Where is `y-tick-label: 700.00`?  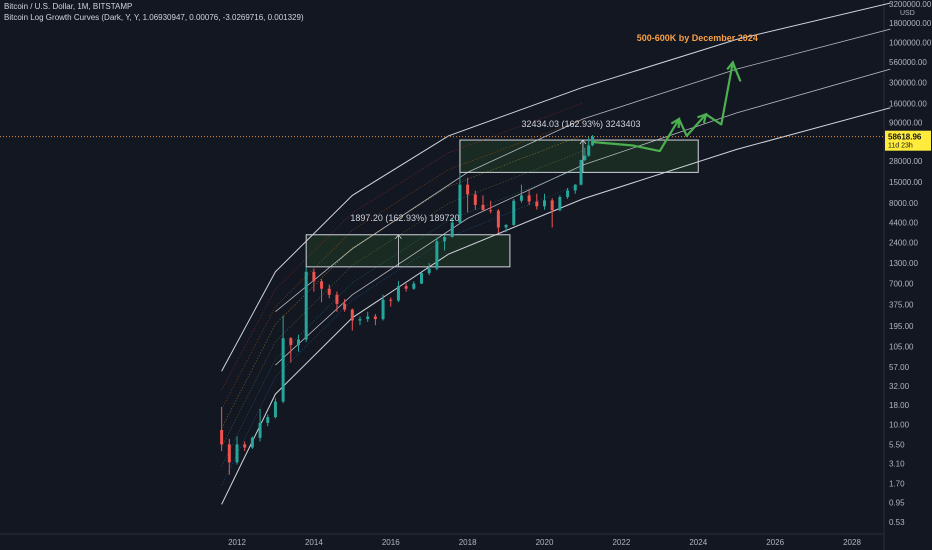 y-tick-label: 700.00 is located at coordinates (901, 284).